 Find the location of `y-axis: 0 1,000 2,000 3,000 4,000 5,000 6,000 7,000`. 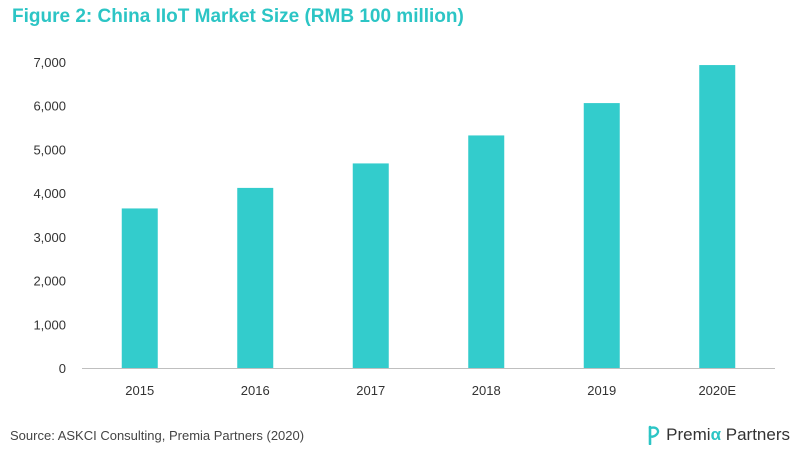

y-axis: 0 1,000 2,000 3,000 4,000 5,000 6,000 7,000 is located at coordinates (49, 215).